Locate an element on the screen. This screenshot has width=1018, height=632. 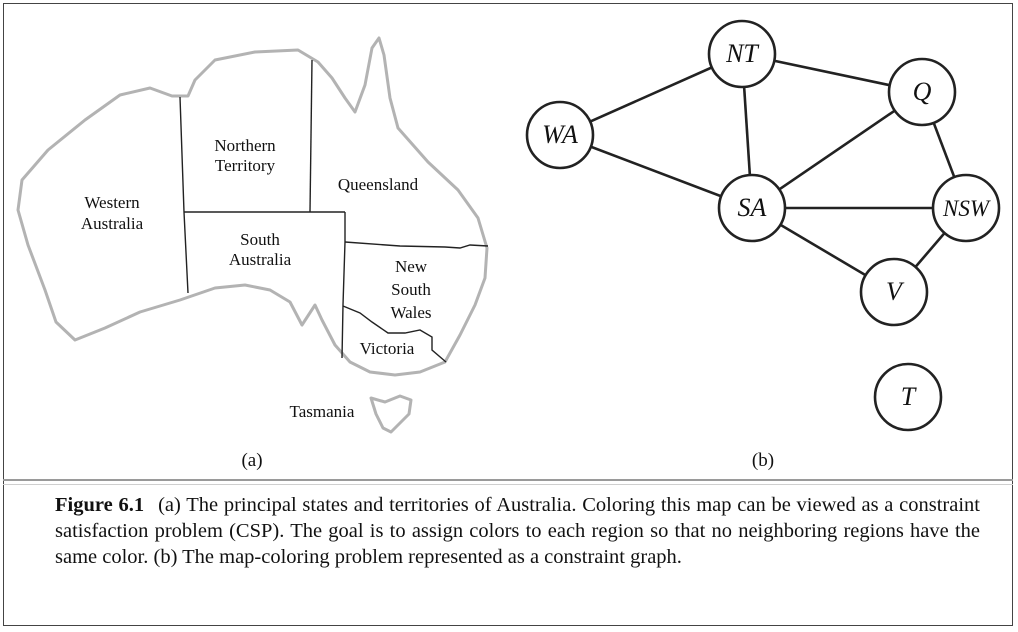
border-wa is located at coordinates (184, 195).